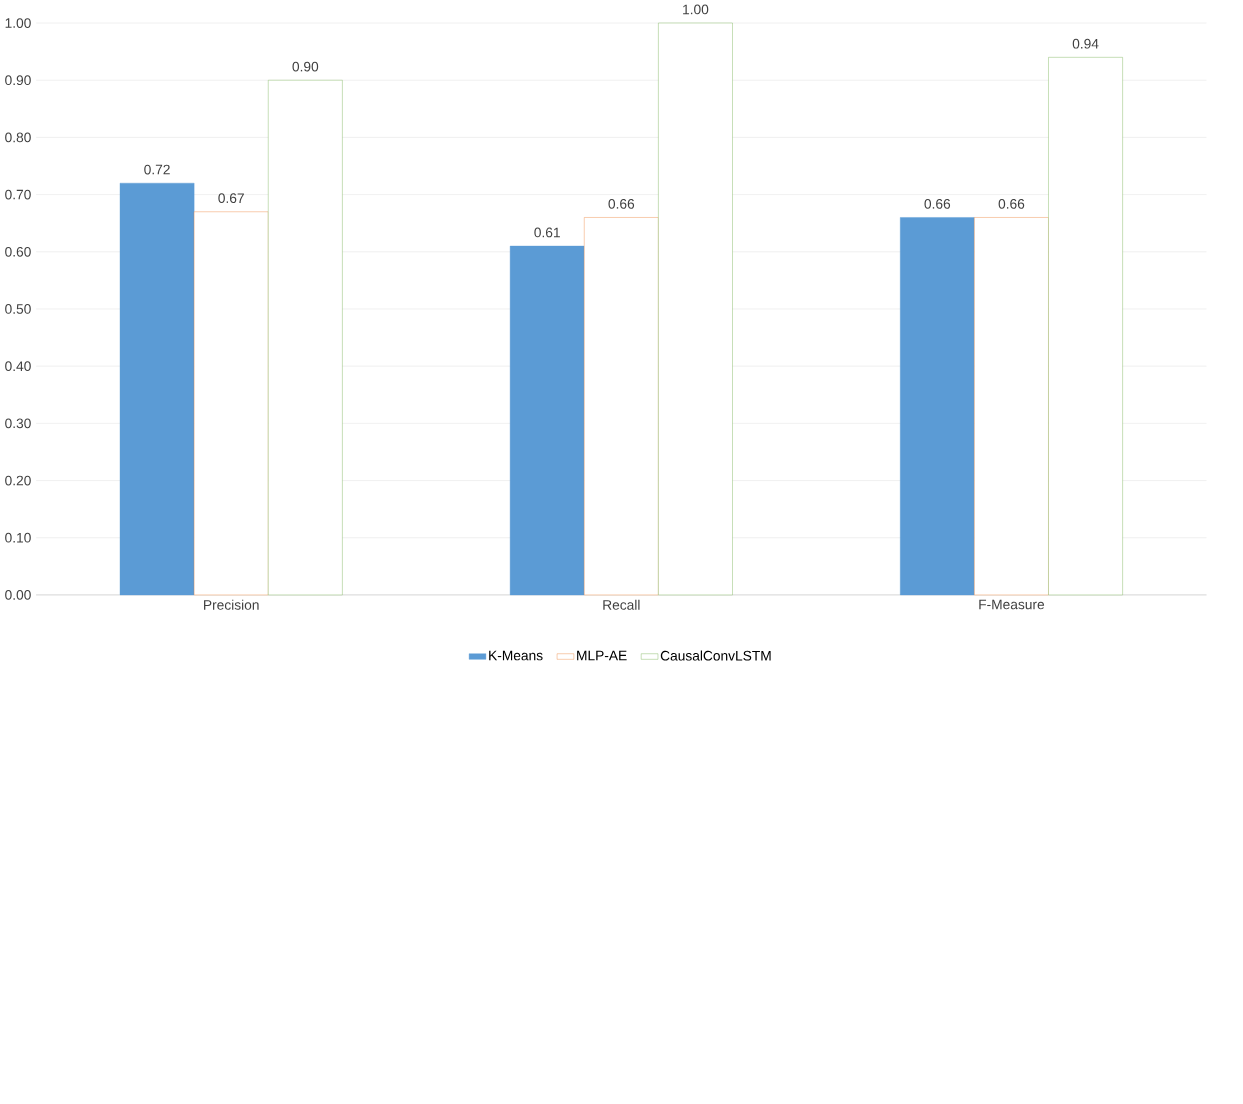 The width and height of the screenshot is (1243, 1104). I want to click on x-tick-label: Recall, so click(621, 604).